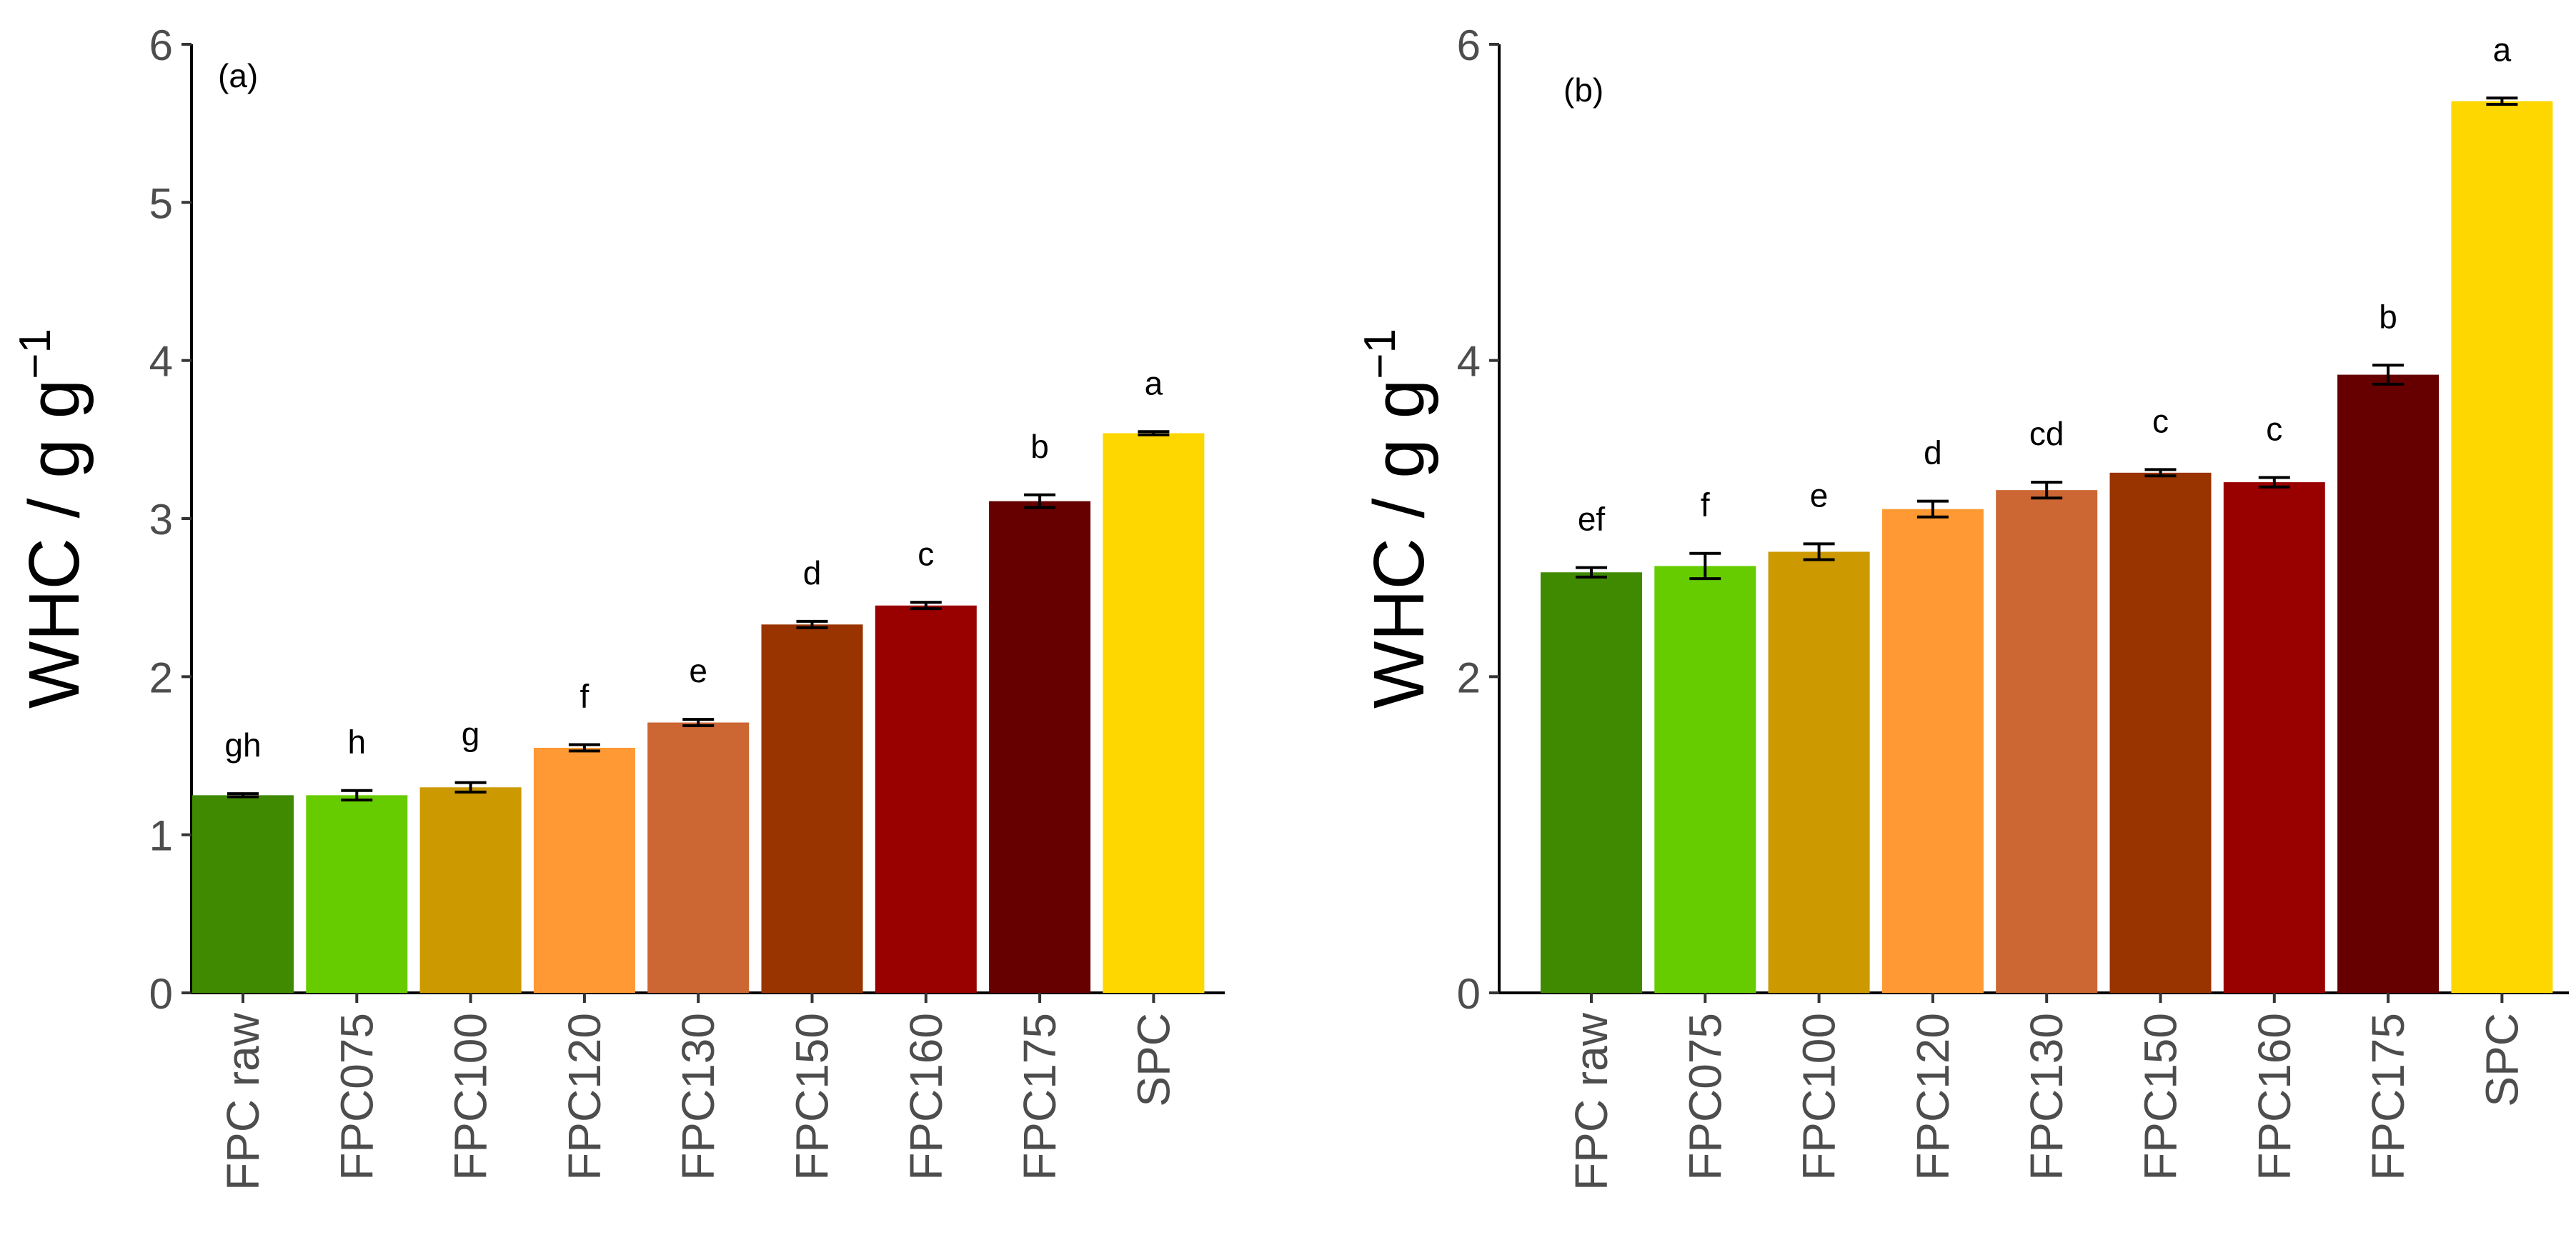 The height and width of the screenshot is (1250, 2576). I want to click on panel-b-significance-label: a, so click(2502, 49).